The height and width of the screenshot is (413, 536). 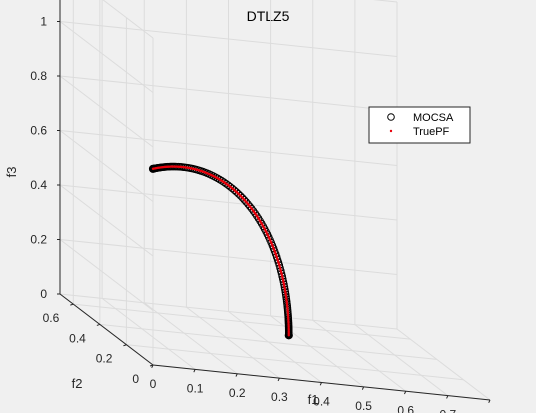 I want to click on legend-truepf-marker, so click(x=391, y=131).